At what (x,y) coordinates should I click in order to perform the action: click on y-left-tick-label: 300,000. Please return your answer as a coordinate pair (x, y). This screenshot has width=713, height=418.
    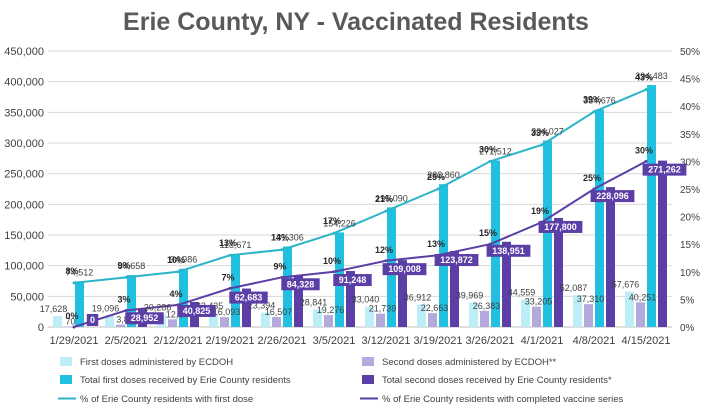
    Looking at the image, I should click on (24, 144).